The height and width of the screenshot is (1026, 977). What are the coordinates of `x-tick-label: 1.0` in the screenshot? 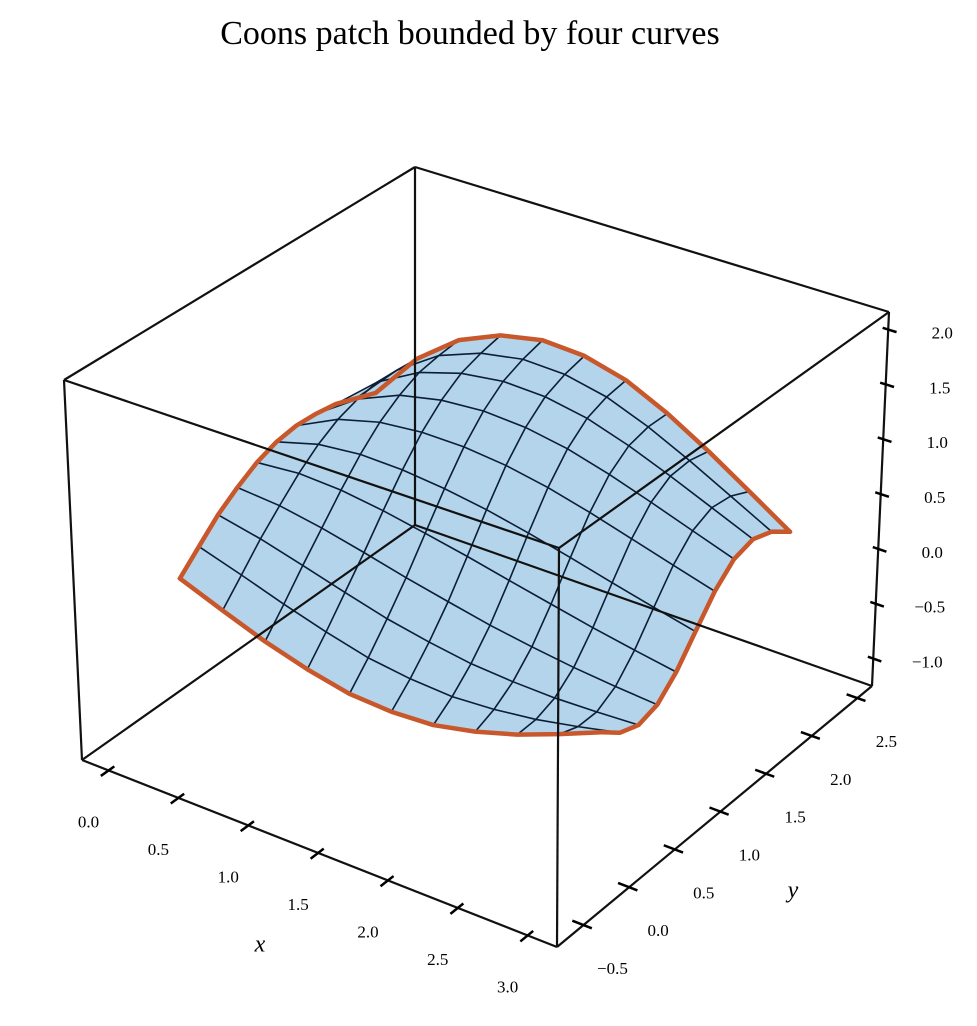 It's located at (228, 876).